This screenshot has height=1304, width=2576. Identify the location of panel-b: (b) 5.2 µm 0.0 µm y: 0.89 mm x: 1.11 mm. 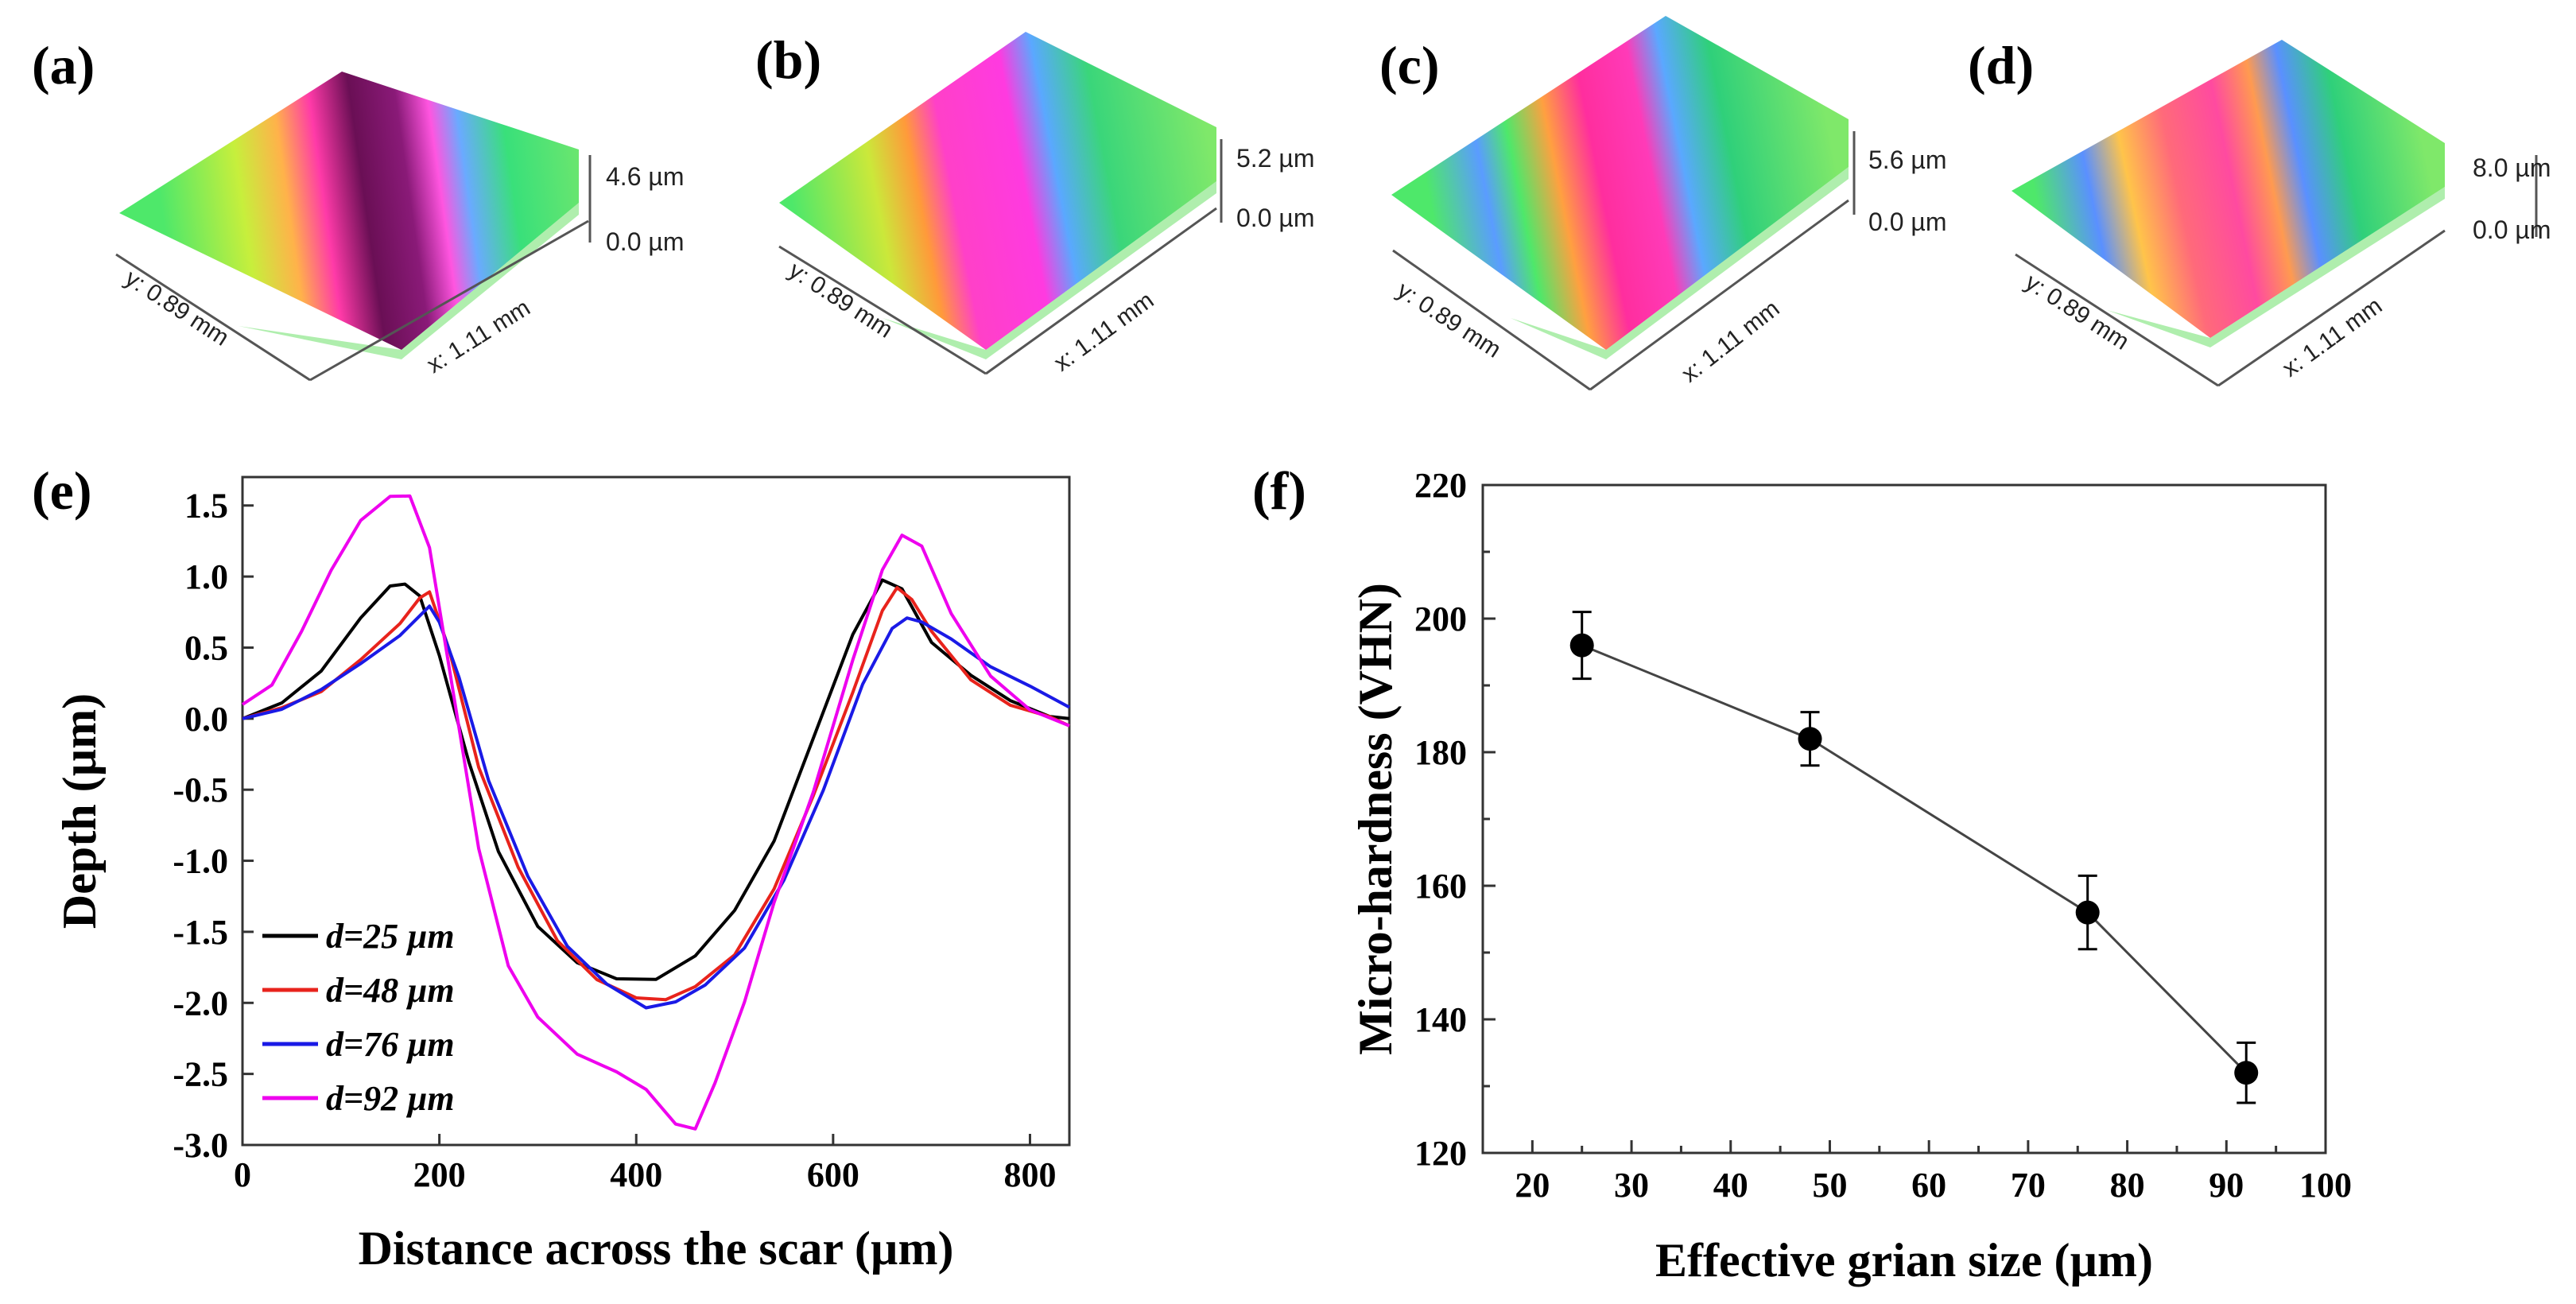
(1035, 203).